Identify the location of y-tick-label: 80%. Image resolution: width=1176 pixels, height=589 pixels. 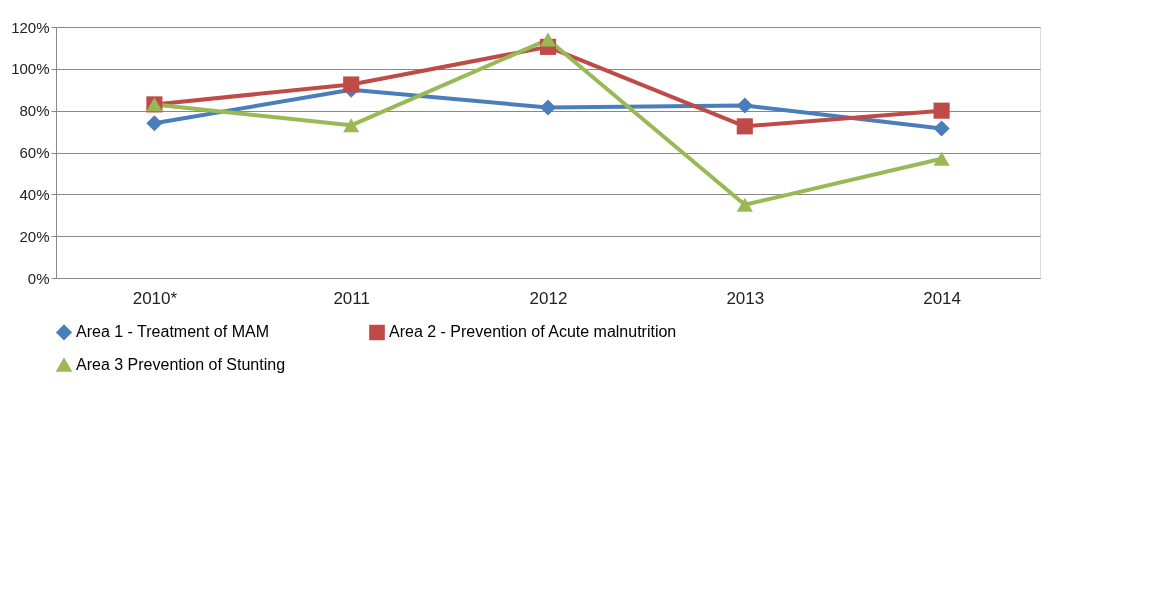
(34, 111).